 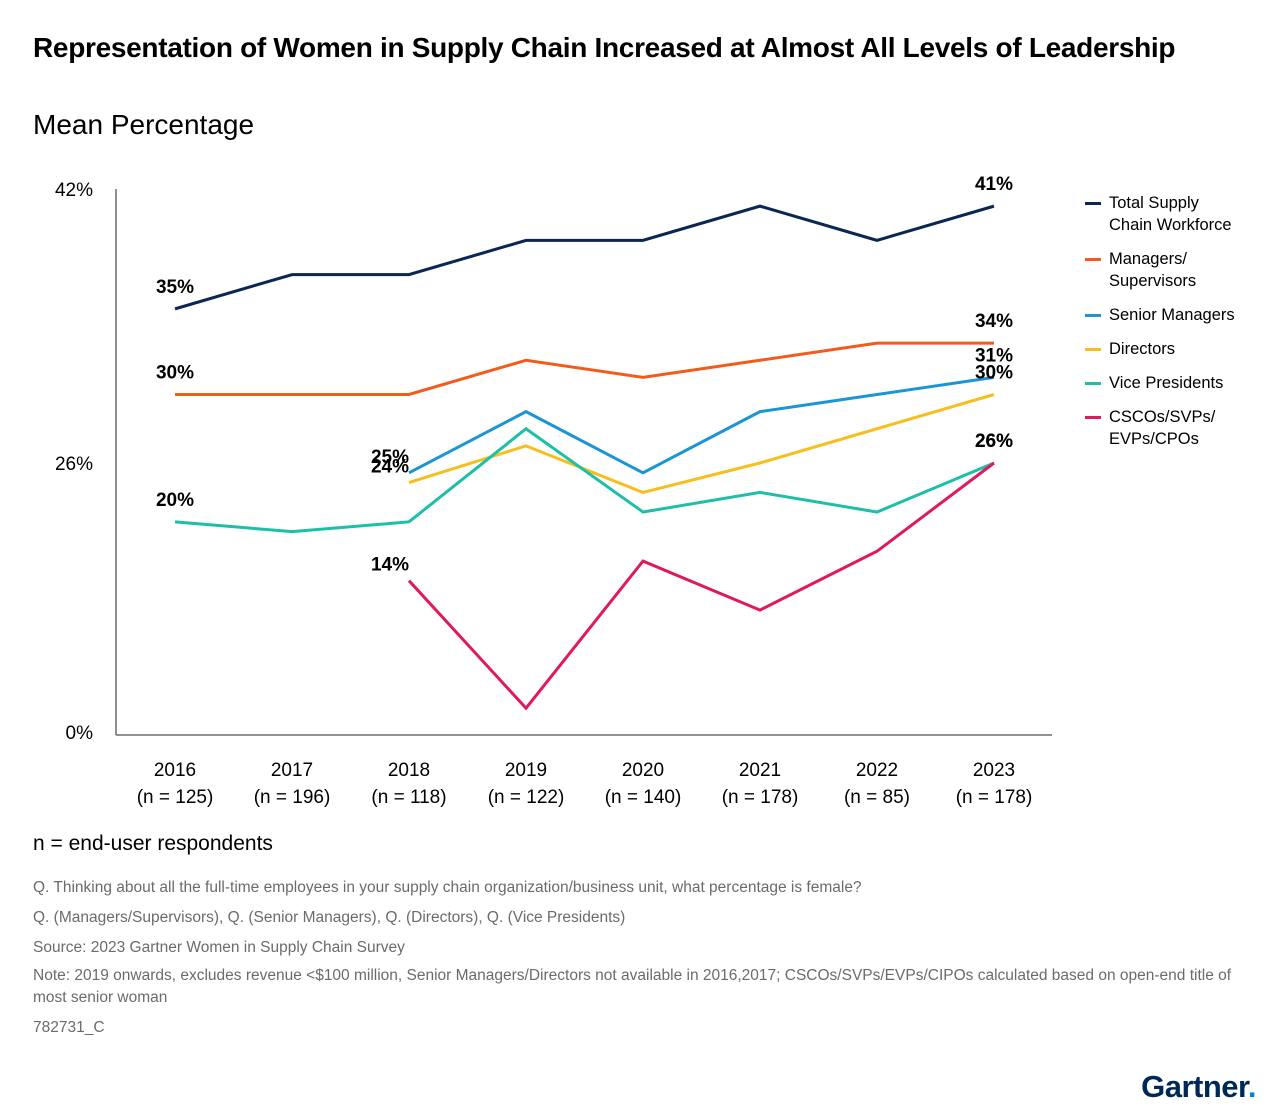 I want to click on legend-item: Managers/Supervisors, so click(x=1180, y=270).